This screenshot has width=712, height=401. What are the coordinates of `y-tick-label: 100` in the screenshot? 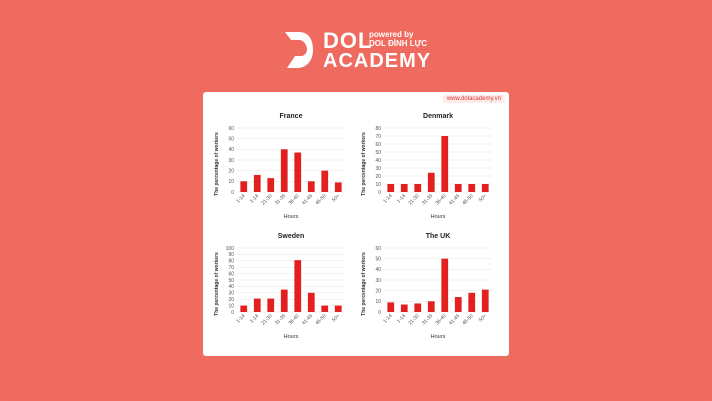 It's located at (230, 249).